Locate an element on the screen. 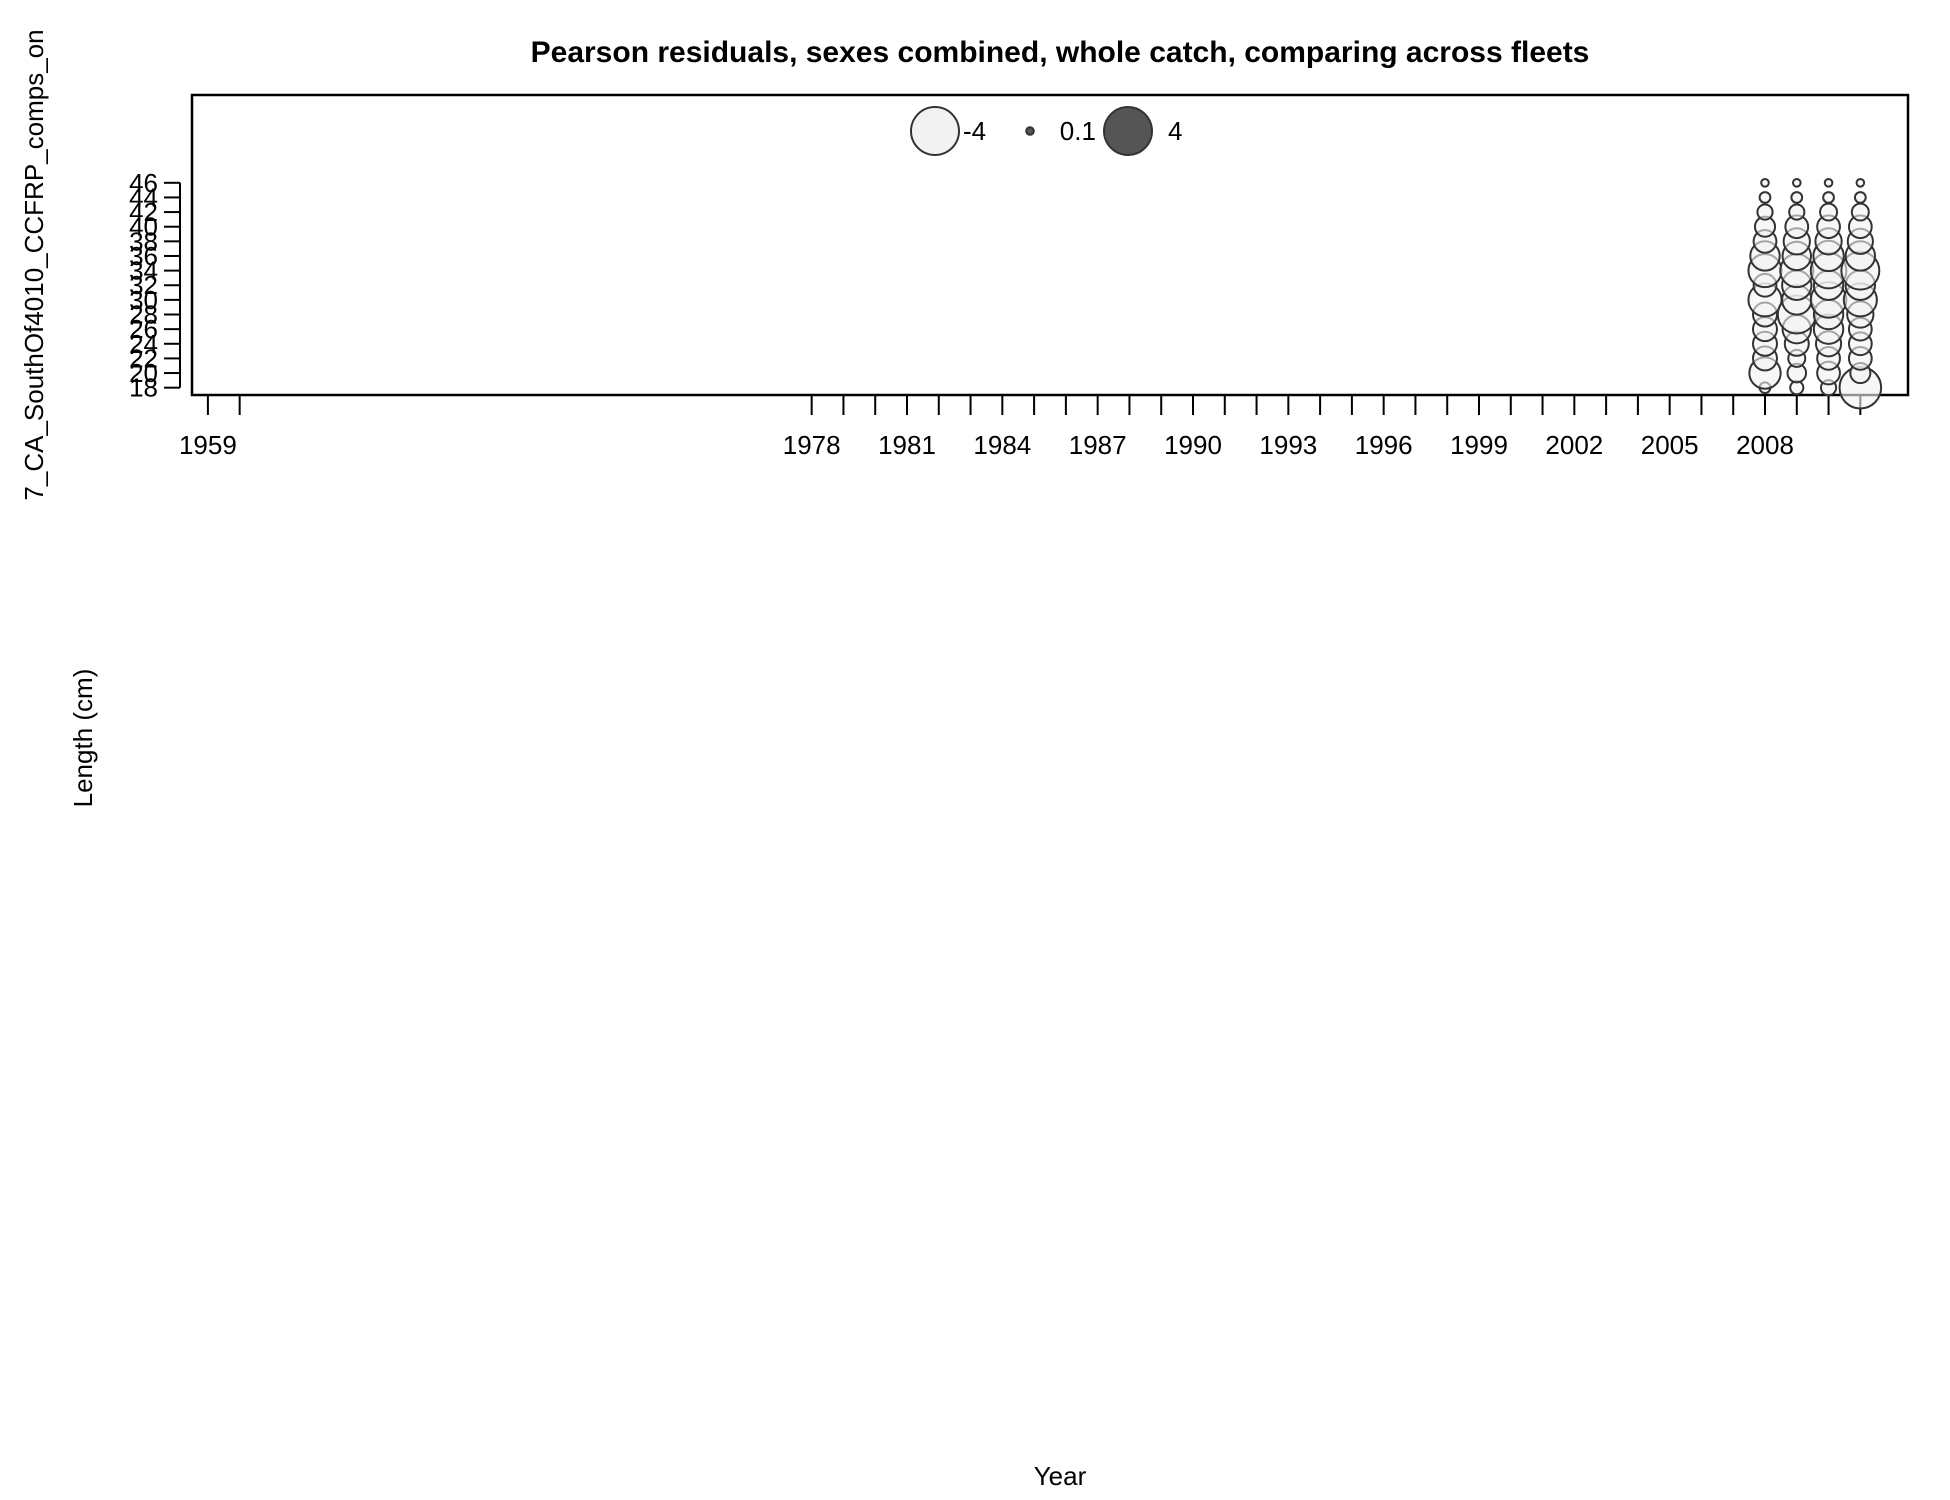 The height and width of the screenshot is (1500, 1950). y-tick-label: 42 is located at coordinates (143, 212).